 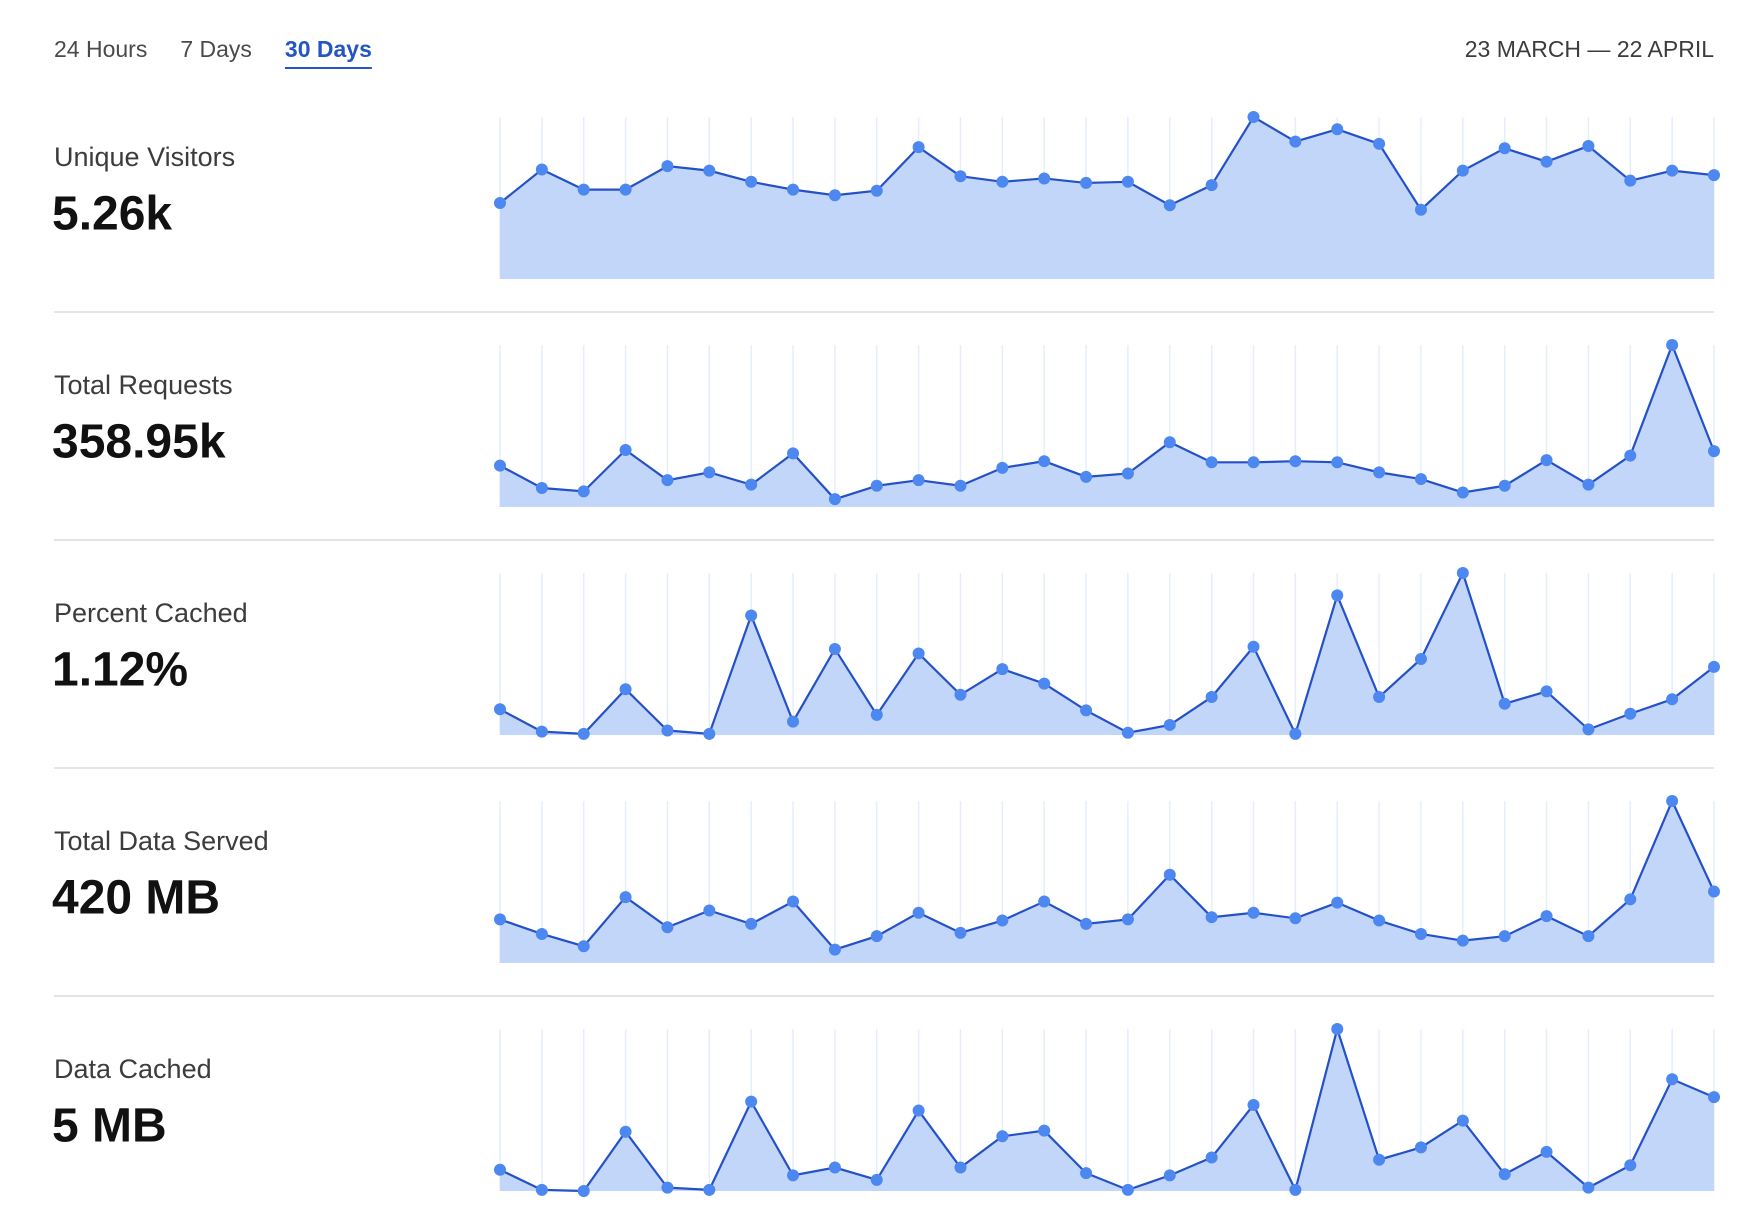 What do you see at coordinates (139, 442) in the screenshot?
I see `metric-value: 358.95k` at bounding box center [139, 442].